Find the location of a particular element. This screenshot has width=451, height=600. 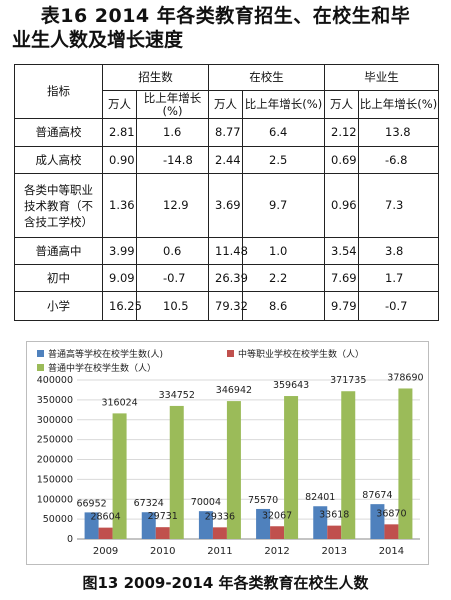

data-label: 33618 is located at coordinates (334, 515).